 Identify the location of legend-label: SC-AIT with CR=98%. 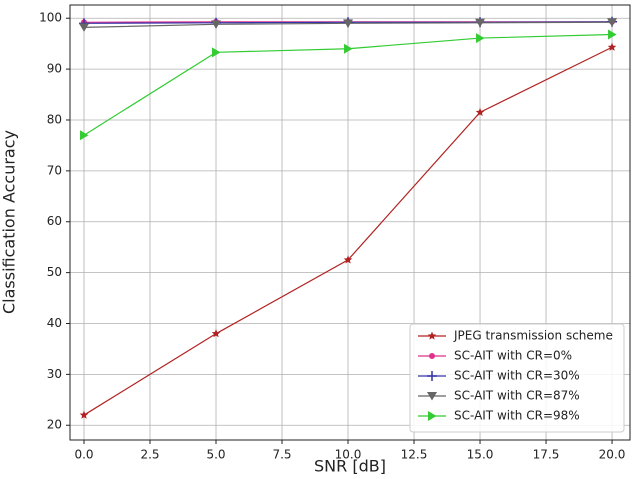
(517, 416).